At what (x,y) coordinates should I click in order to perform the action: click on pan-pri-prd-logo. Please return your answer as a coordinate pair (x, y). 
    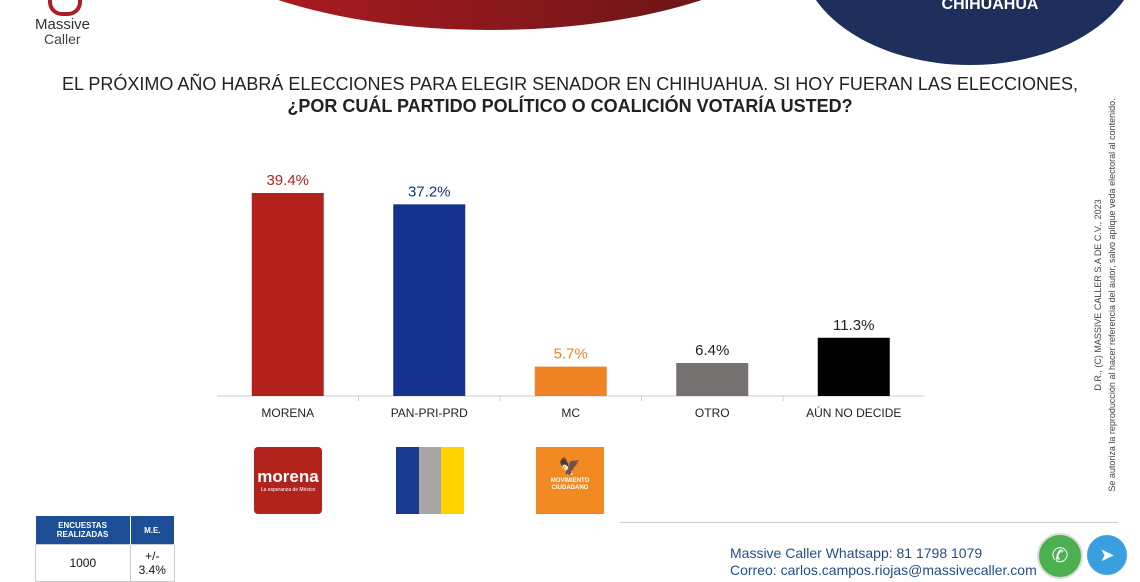
    Looking at the image, I should click on (430, 480).